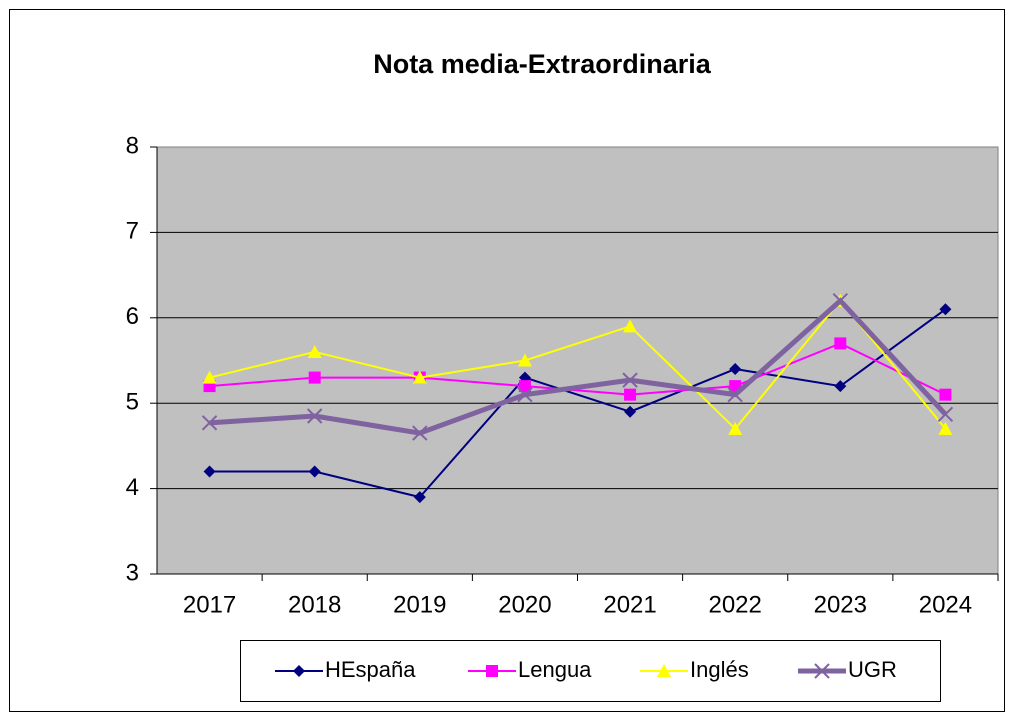 This screenshot has height=725, width=1014. I want to click on y-tick-label: 5, so click(132, 402).